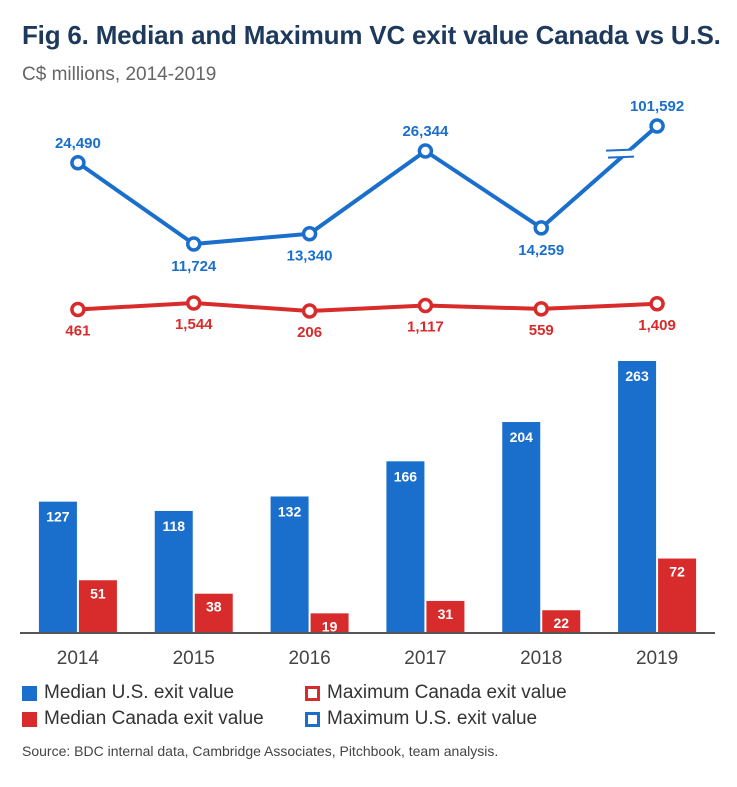 The width and height of the screenshot is (737, 787). What do you see at coordinates (657, 126) in the screenshot?
I see `point-max-us-2019` at bounding box center [657, 126].